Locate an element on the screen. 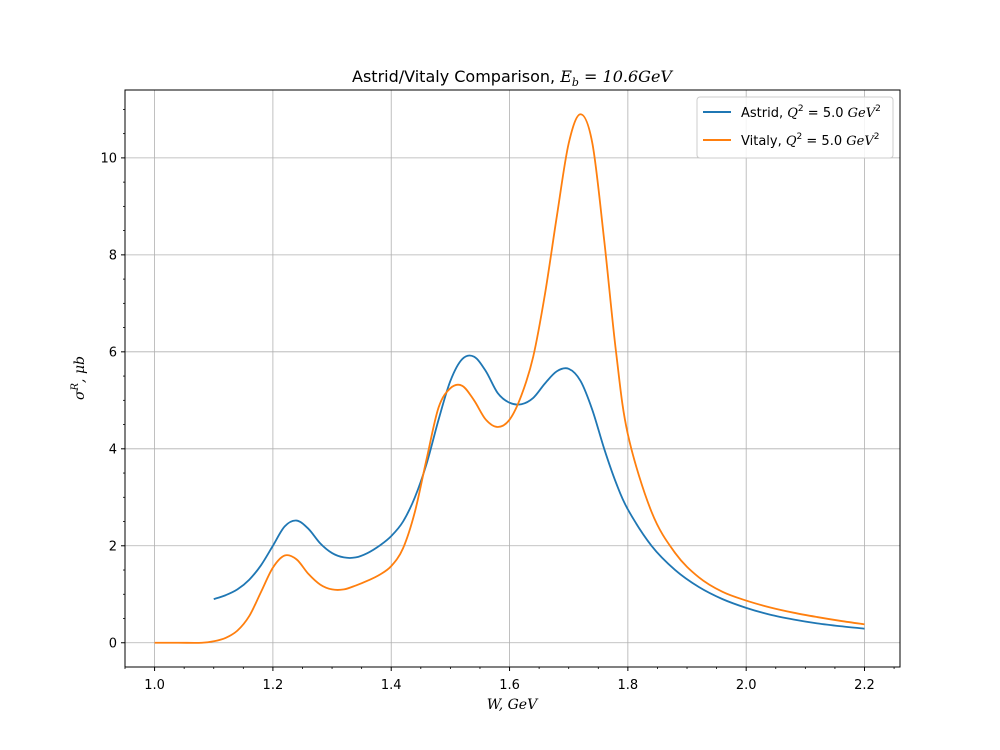 Image resolution: width=1000 pixels, height=750 pixels. x-axis-label: W, GeV is located at coordinates (513, 705).